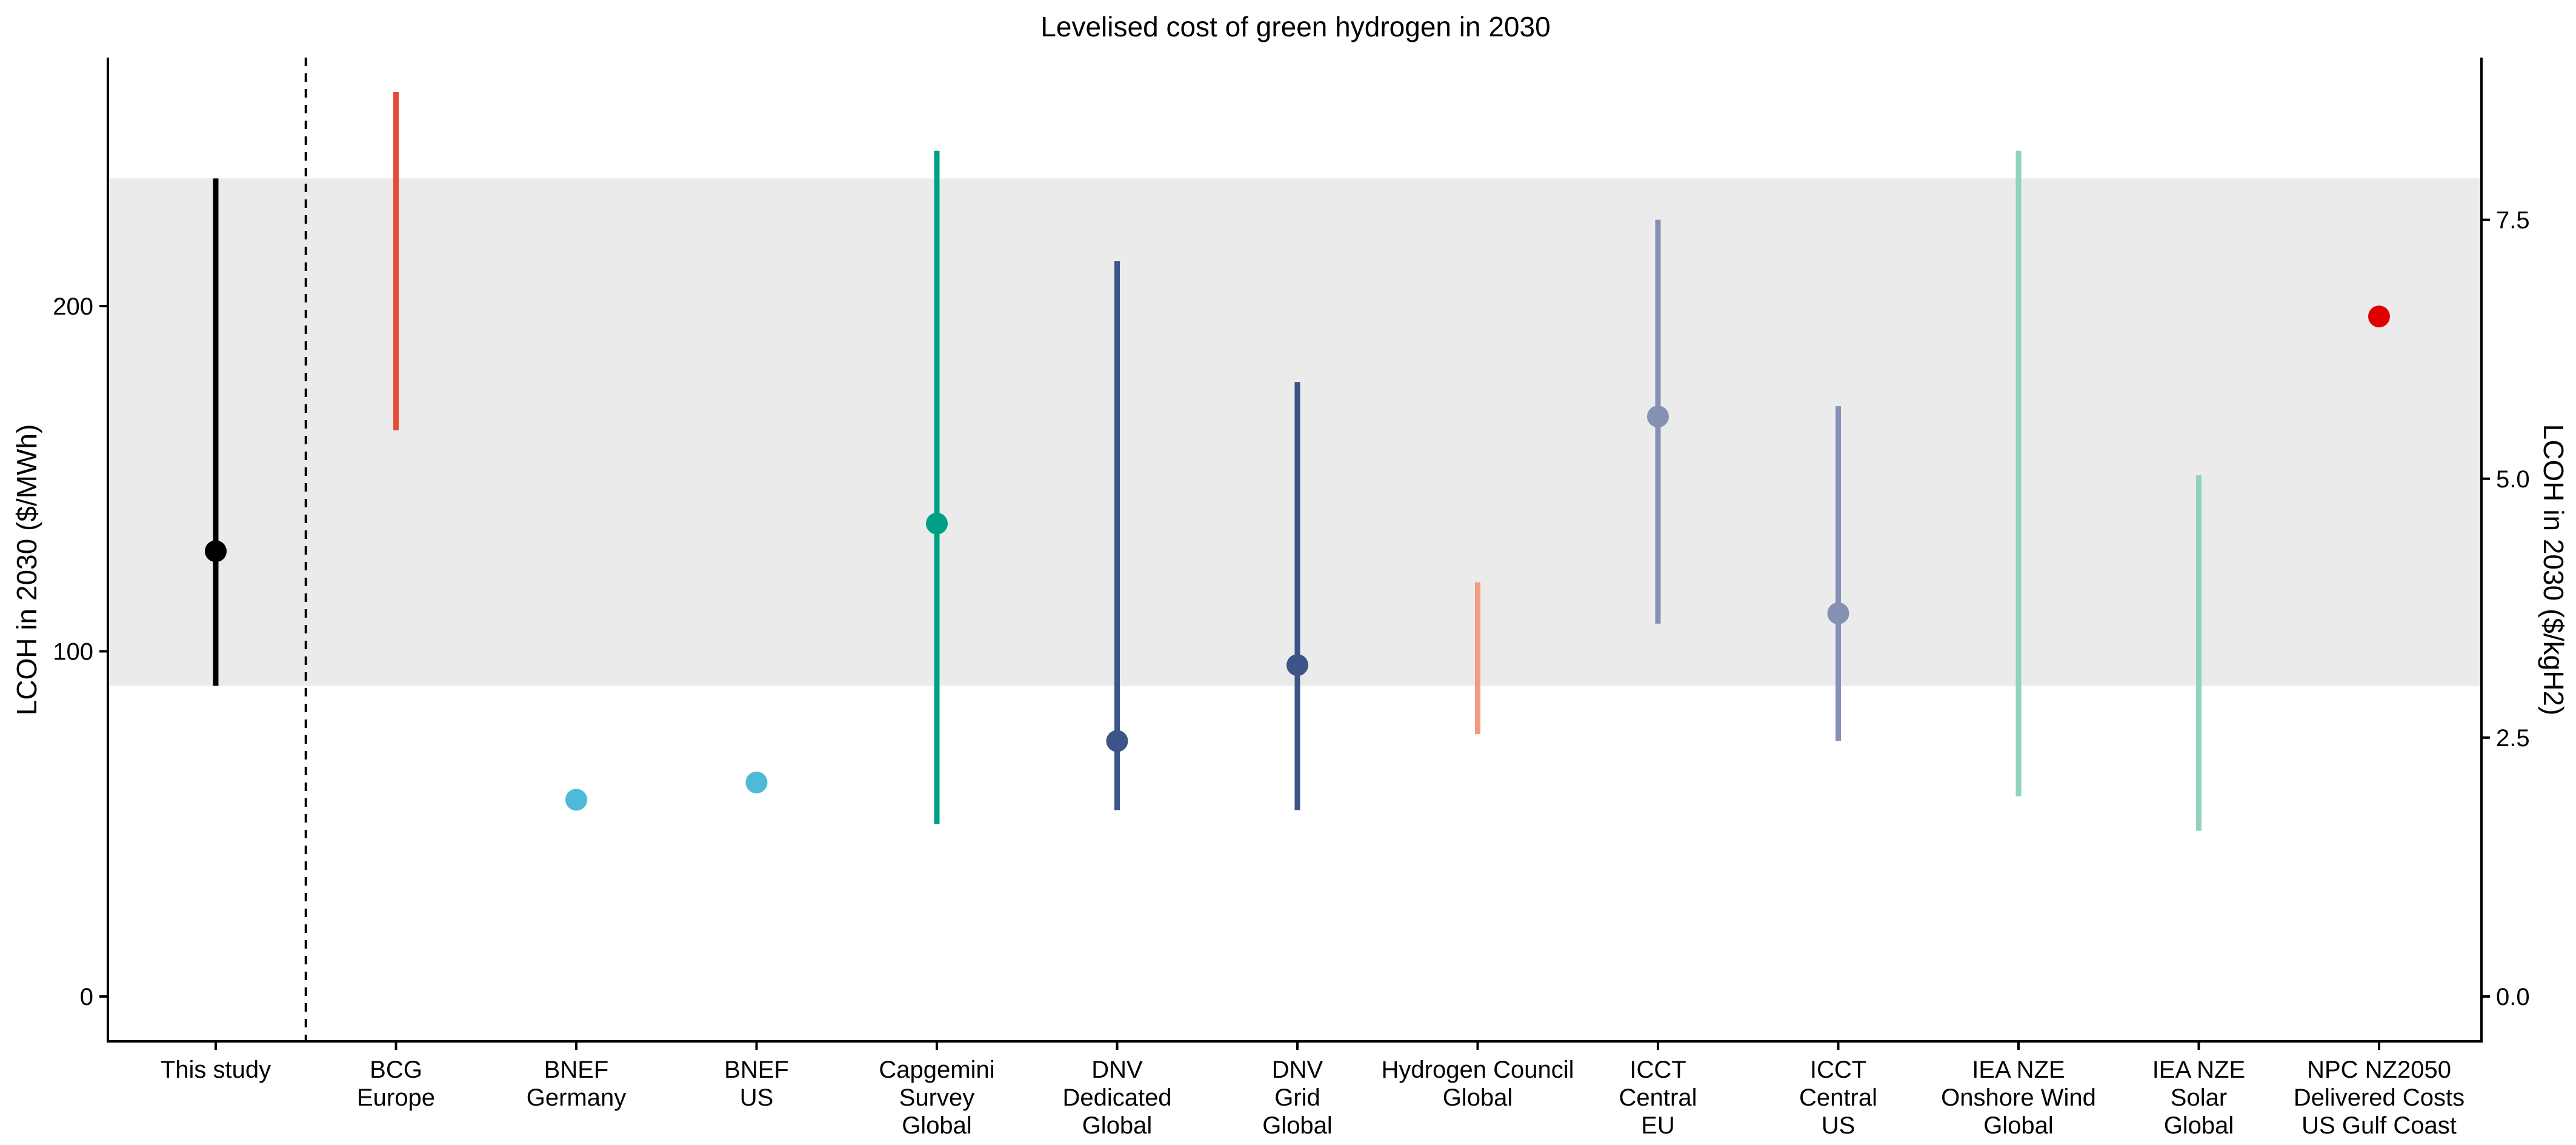 The image size is (2576, 1145). I want to click on x-category-label-line: Survey, so click(937, 1097).